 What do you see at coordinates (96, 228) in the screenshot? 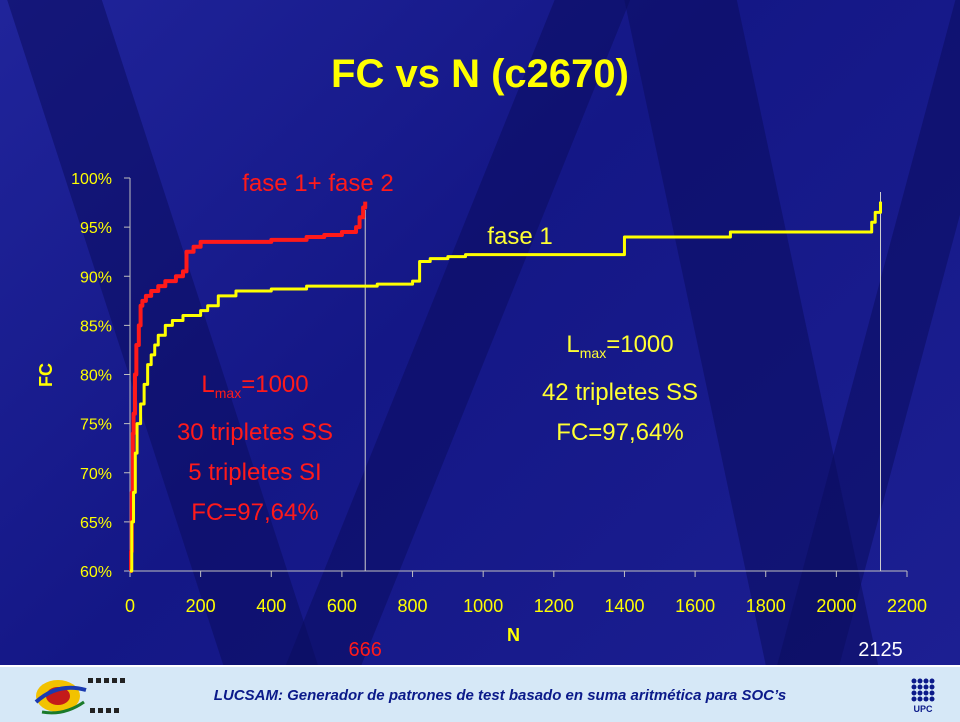
I see `y-tick-label: 95%` at bounding box center [96, 228].